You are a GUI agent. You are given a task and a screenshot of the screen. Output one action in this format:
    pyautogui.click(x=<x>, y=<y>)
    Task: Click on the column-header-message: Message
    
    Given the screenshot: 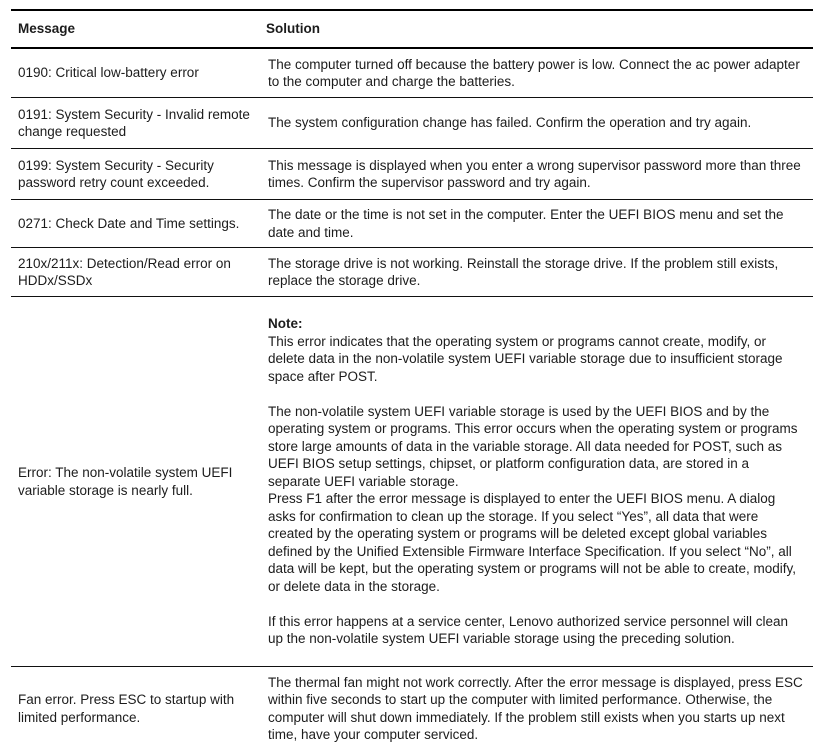 What is the action you would take?
    pyautogui.click(x=135, y=29)
    